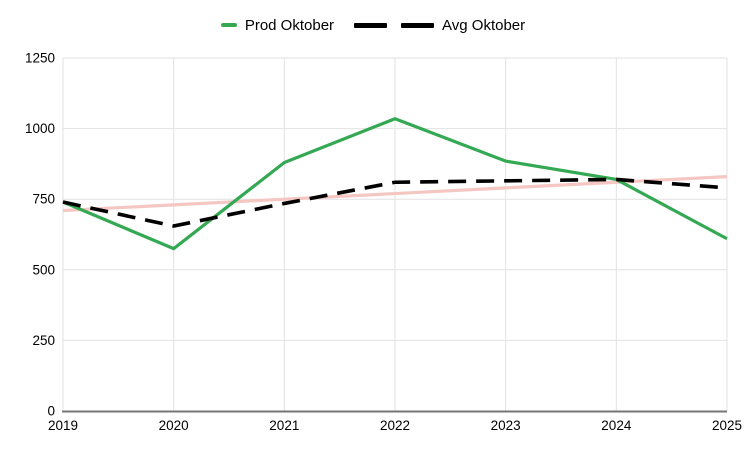 The height and width of the screenshot is (457, 746). Describe the element at coordinates (51, 411) in the screenshot. I see `y-axis-tick-label: 0` at that location.